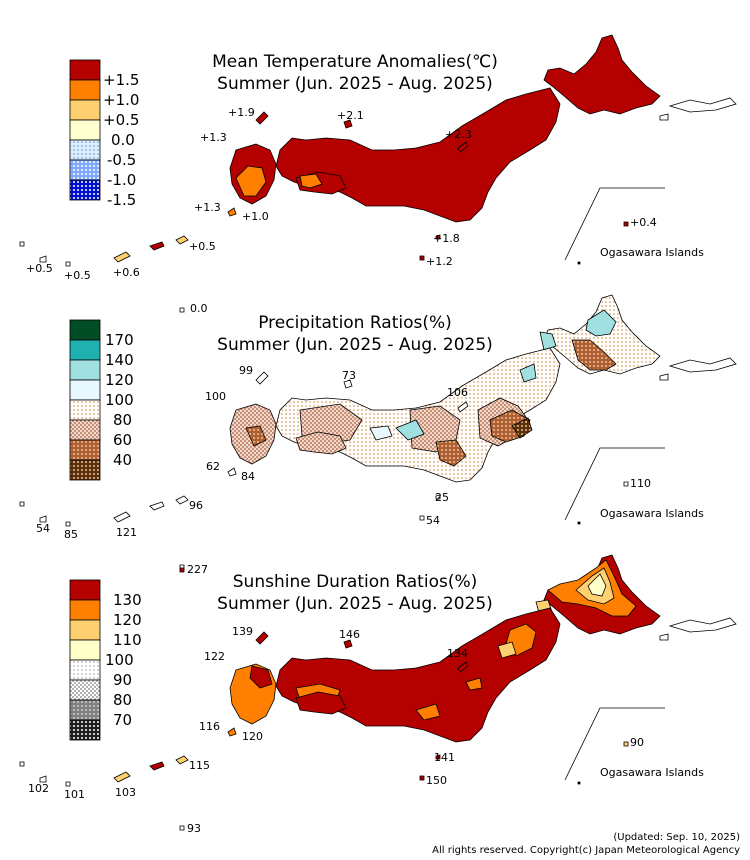  Describe the element at coordinates (127, 640) in the screenshot. I see `sun-legend-label: 110` at that location.